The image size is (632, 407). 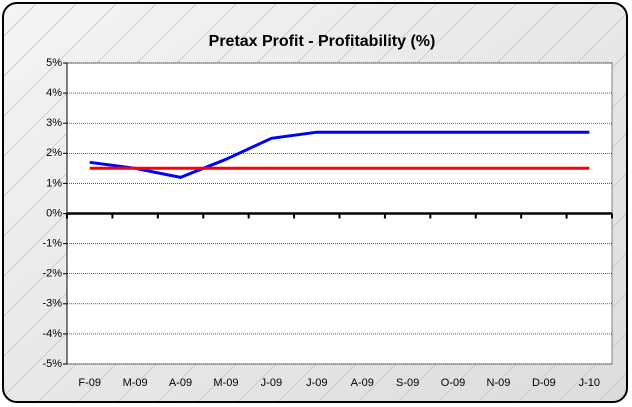 I want to click on y-tick-label: 1%, so click(x=54, y=183).